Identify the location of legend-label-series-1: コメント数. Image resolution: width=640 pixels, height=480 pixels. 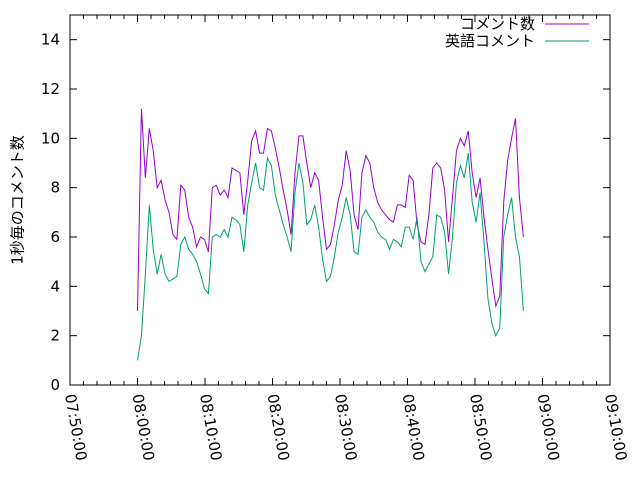
(497, 24).